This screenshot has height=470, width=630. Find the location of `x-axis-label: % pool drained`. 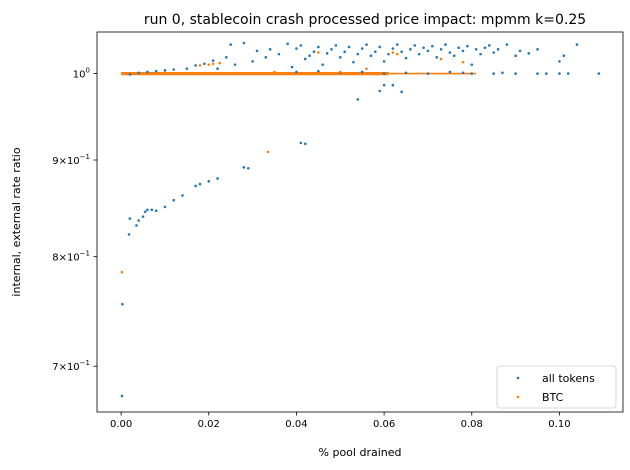

x-axis-label: % pool drained is located at coordinates (360, 452).